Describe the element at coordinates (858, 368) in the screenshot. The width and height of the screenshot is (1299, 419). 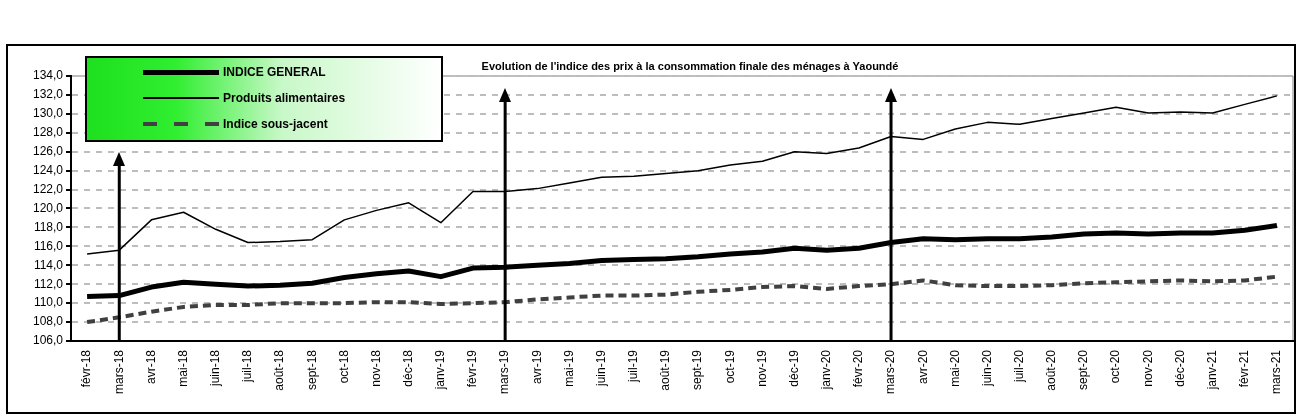
I see `x-tick-label: févr-20` at that location.